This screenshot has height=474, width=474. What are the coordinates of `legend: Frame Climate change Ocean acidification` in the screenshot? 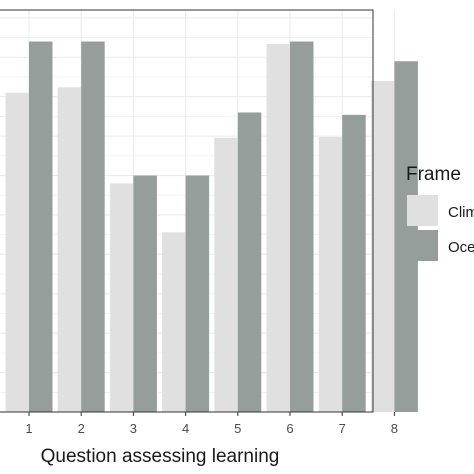 It's located at (440, 212).